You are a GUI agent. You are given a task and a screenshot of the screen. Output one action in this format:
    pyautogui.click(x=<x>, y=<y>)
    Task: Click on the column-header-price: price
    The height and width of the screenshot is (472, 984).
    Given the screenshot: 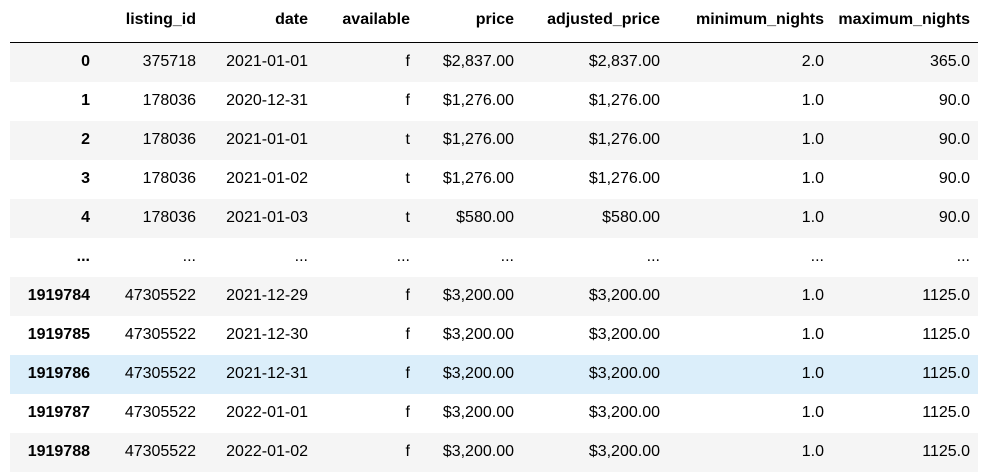 What is the action you would take?
    pyautogui.click(x=470, y=21)
    